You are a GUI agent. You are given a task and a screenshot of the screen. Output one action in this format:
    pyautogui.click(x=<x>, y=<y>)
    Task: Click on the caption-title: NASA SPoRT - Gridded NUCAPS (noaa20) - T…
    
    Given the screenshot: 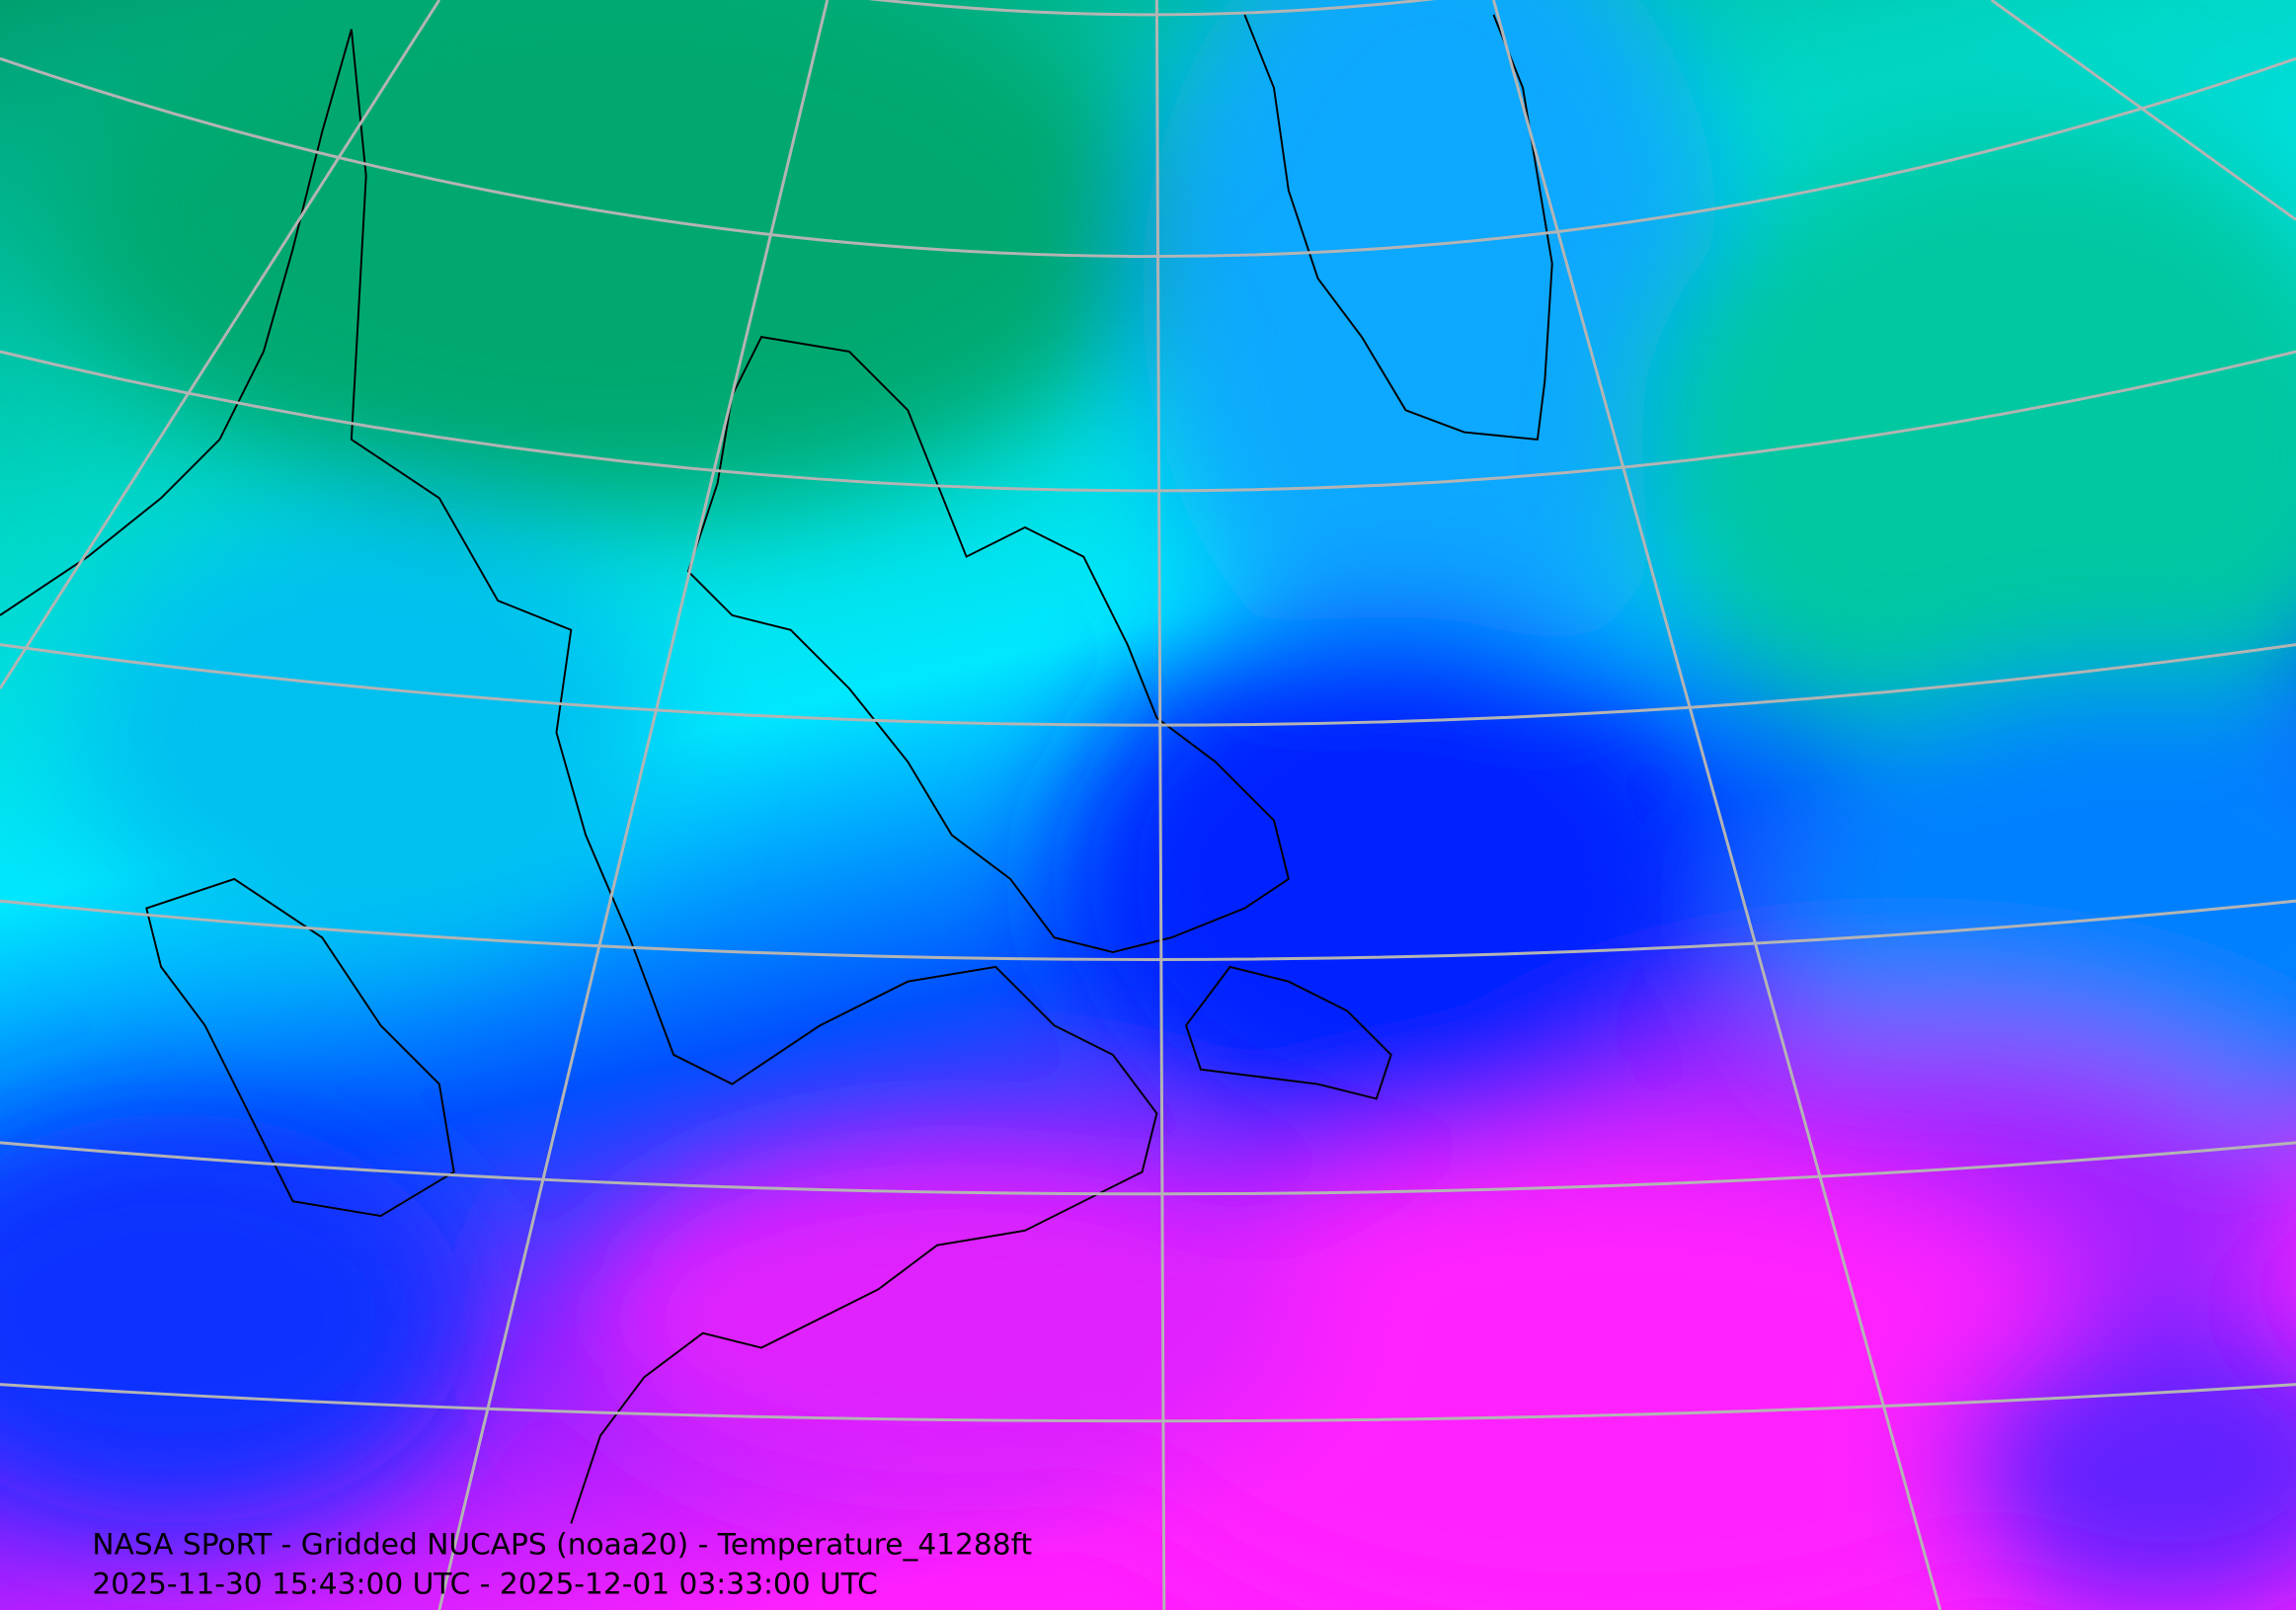 What is the action you would take?
    pyautogui.click(x=562, y=1544)
    